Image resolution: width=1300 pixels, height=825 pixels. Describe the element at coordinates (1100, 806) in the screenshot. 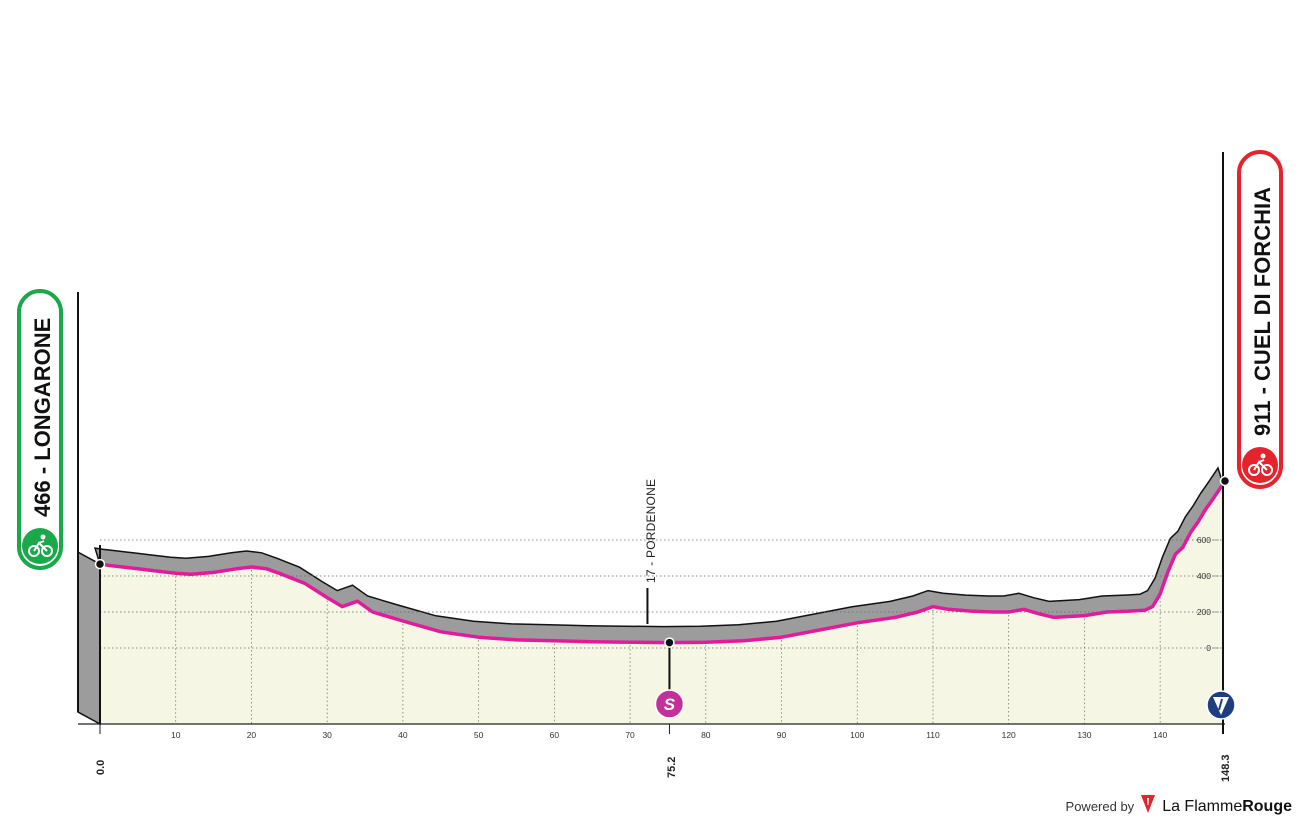

I see `powered-by-text: Powered by` at that location.